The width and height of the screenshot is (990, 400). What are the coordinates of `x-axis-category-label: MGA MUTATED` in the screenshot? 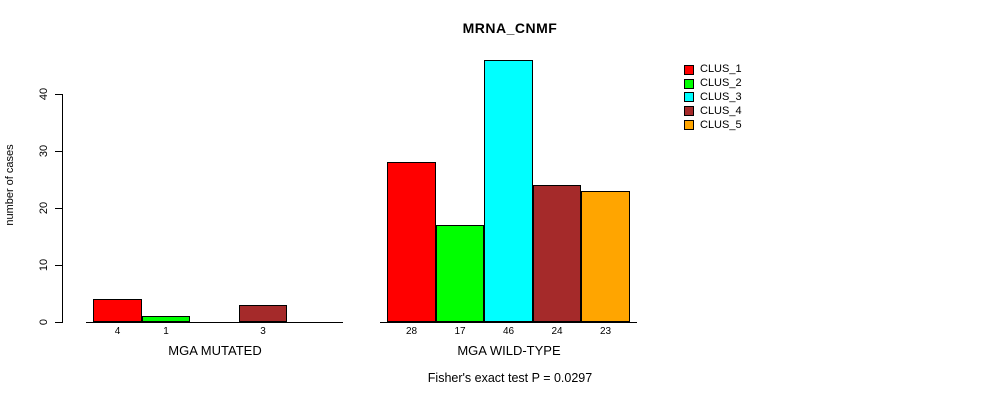 It's located at (215, 350).